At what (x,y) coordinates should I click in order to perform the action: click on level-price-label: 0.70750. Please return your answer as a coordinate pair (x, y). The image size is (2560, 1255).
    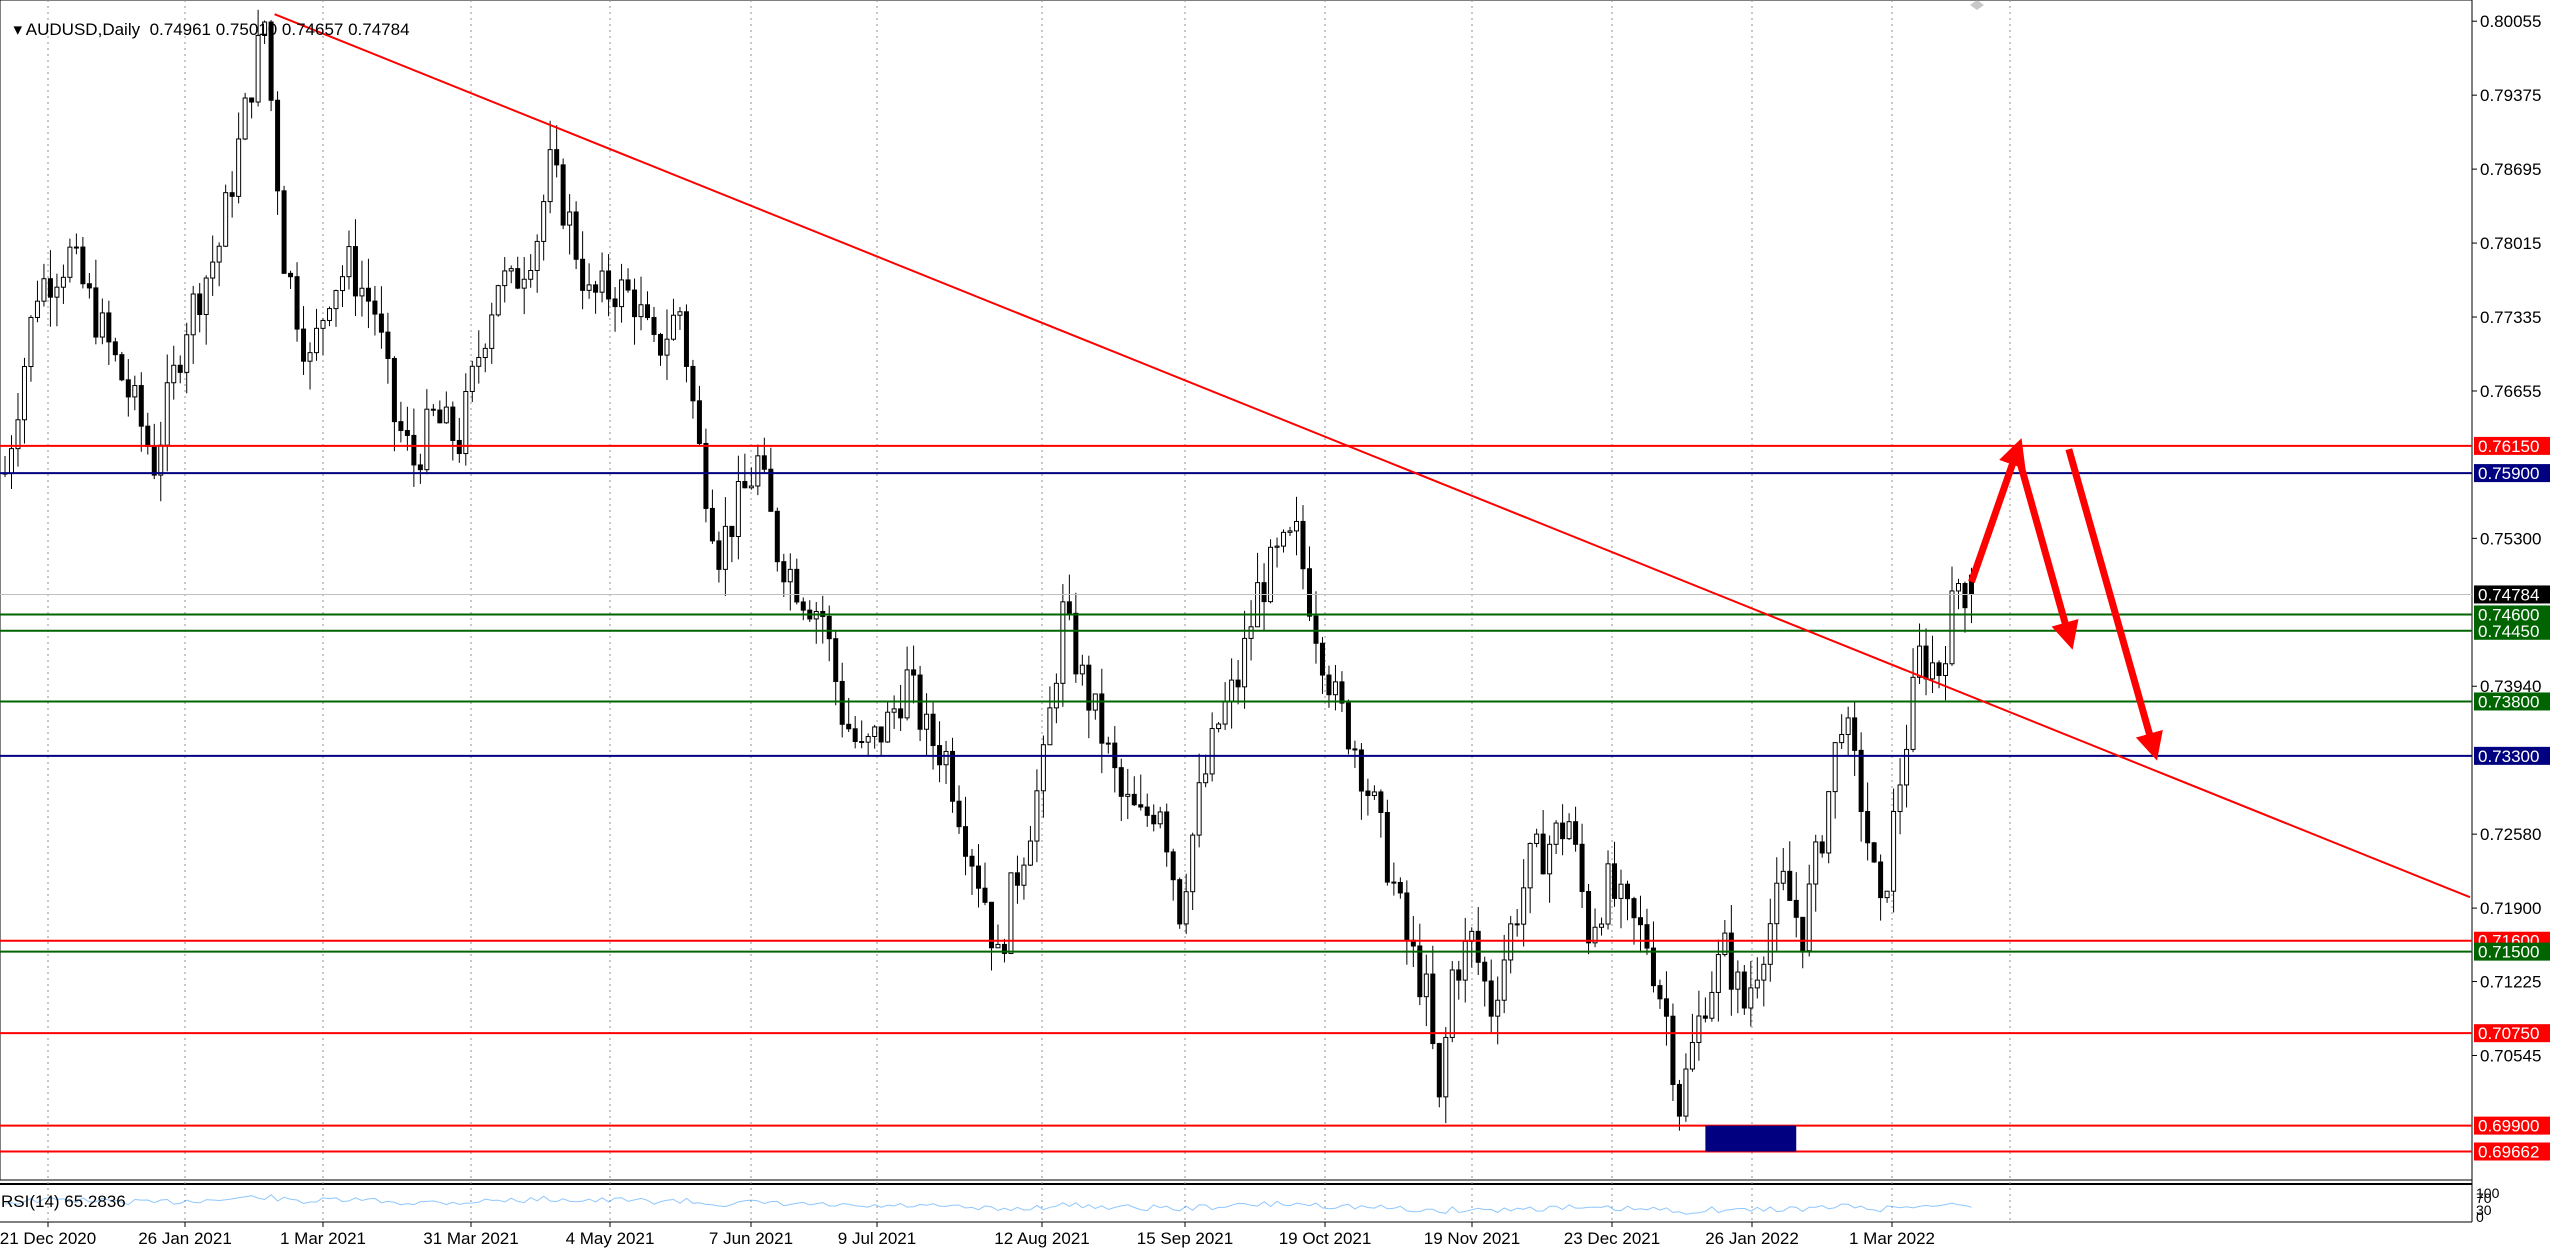
    Looking at the image, I should click on (2508, 1033).